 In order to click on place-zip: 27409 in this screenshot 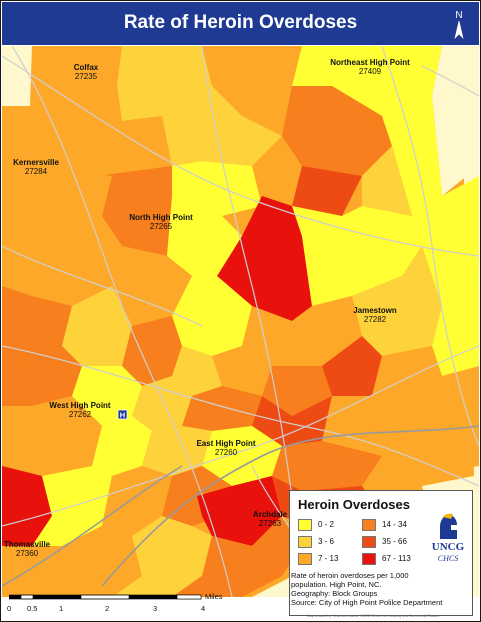, I will do `click(370, 71)`.